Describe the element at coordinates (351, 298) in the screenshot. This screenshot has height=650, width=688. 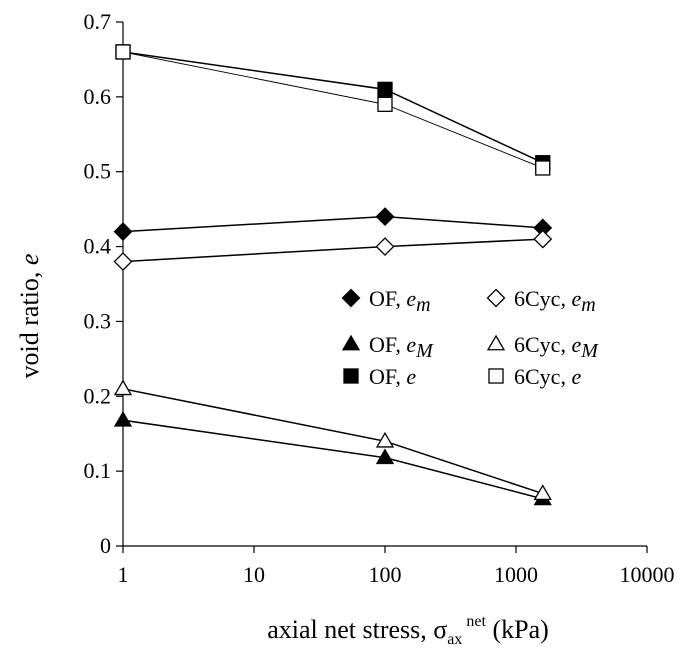
I see `legend-marker-of_em` at that location.